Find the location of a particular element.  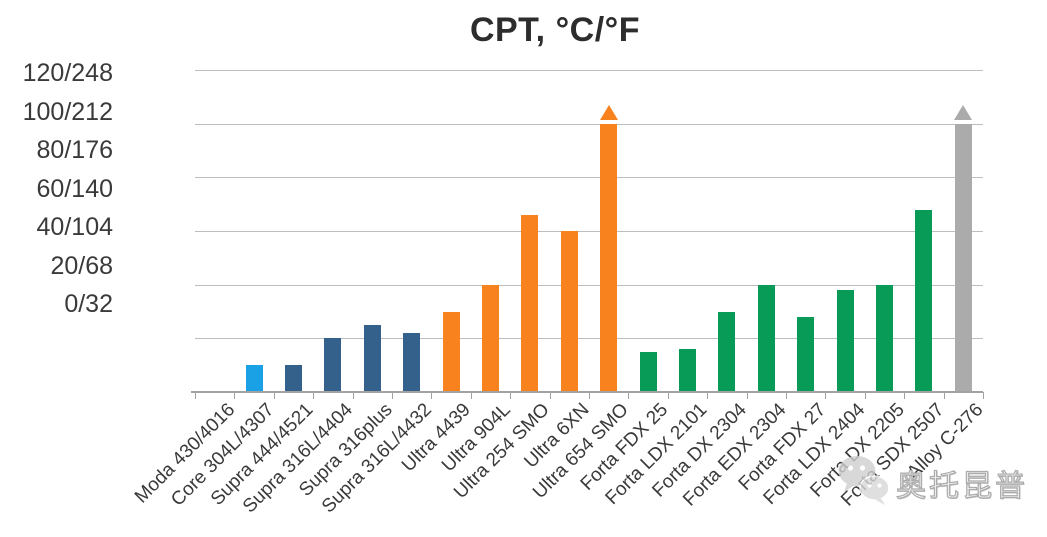

watermark-text: 奥托昆普 is located at coordinates (961, 486).